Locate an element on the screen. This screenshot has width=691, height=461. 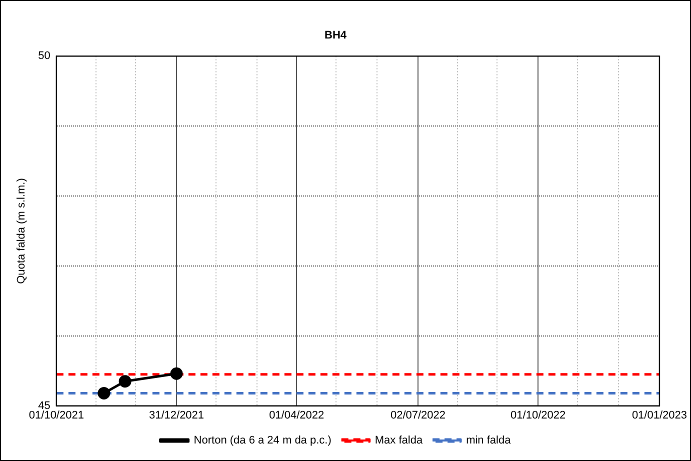
x-tick-label: 02/07/2022 is located at coordinates (418, 415).